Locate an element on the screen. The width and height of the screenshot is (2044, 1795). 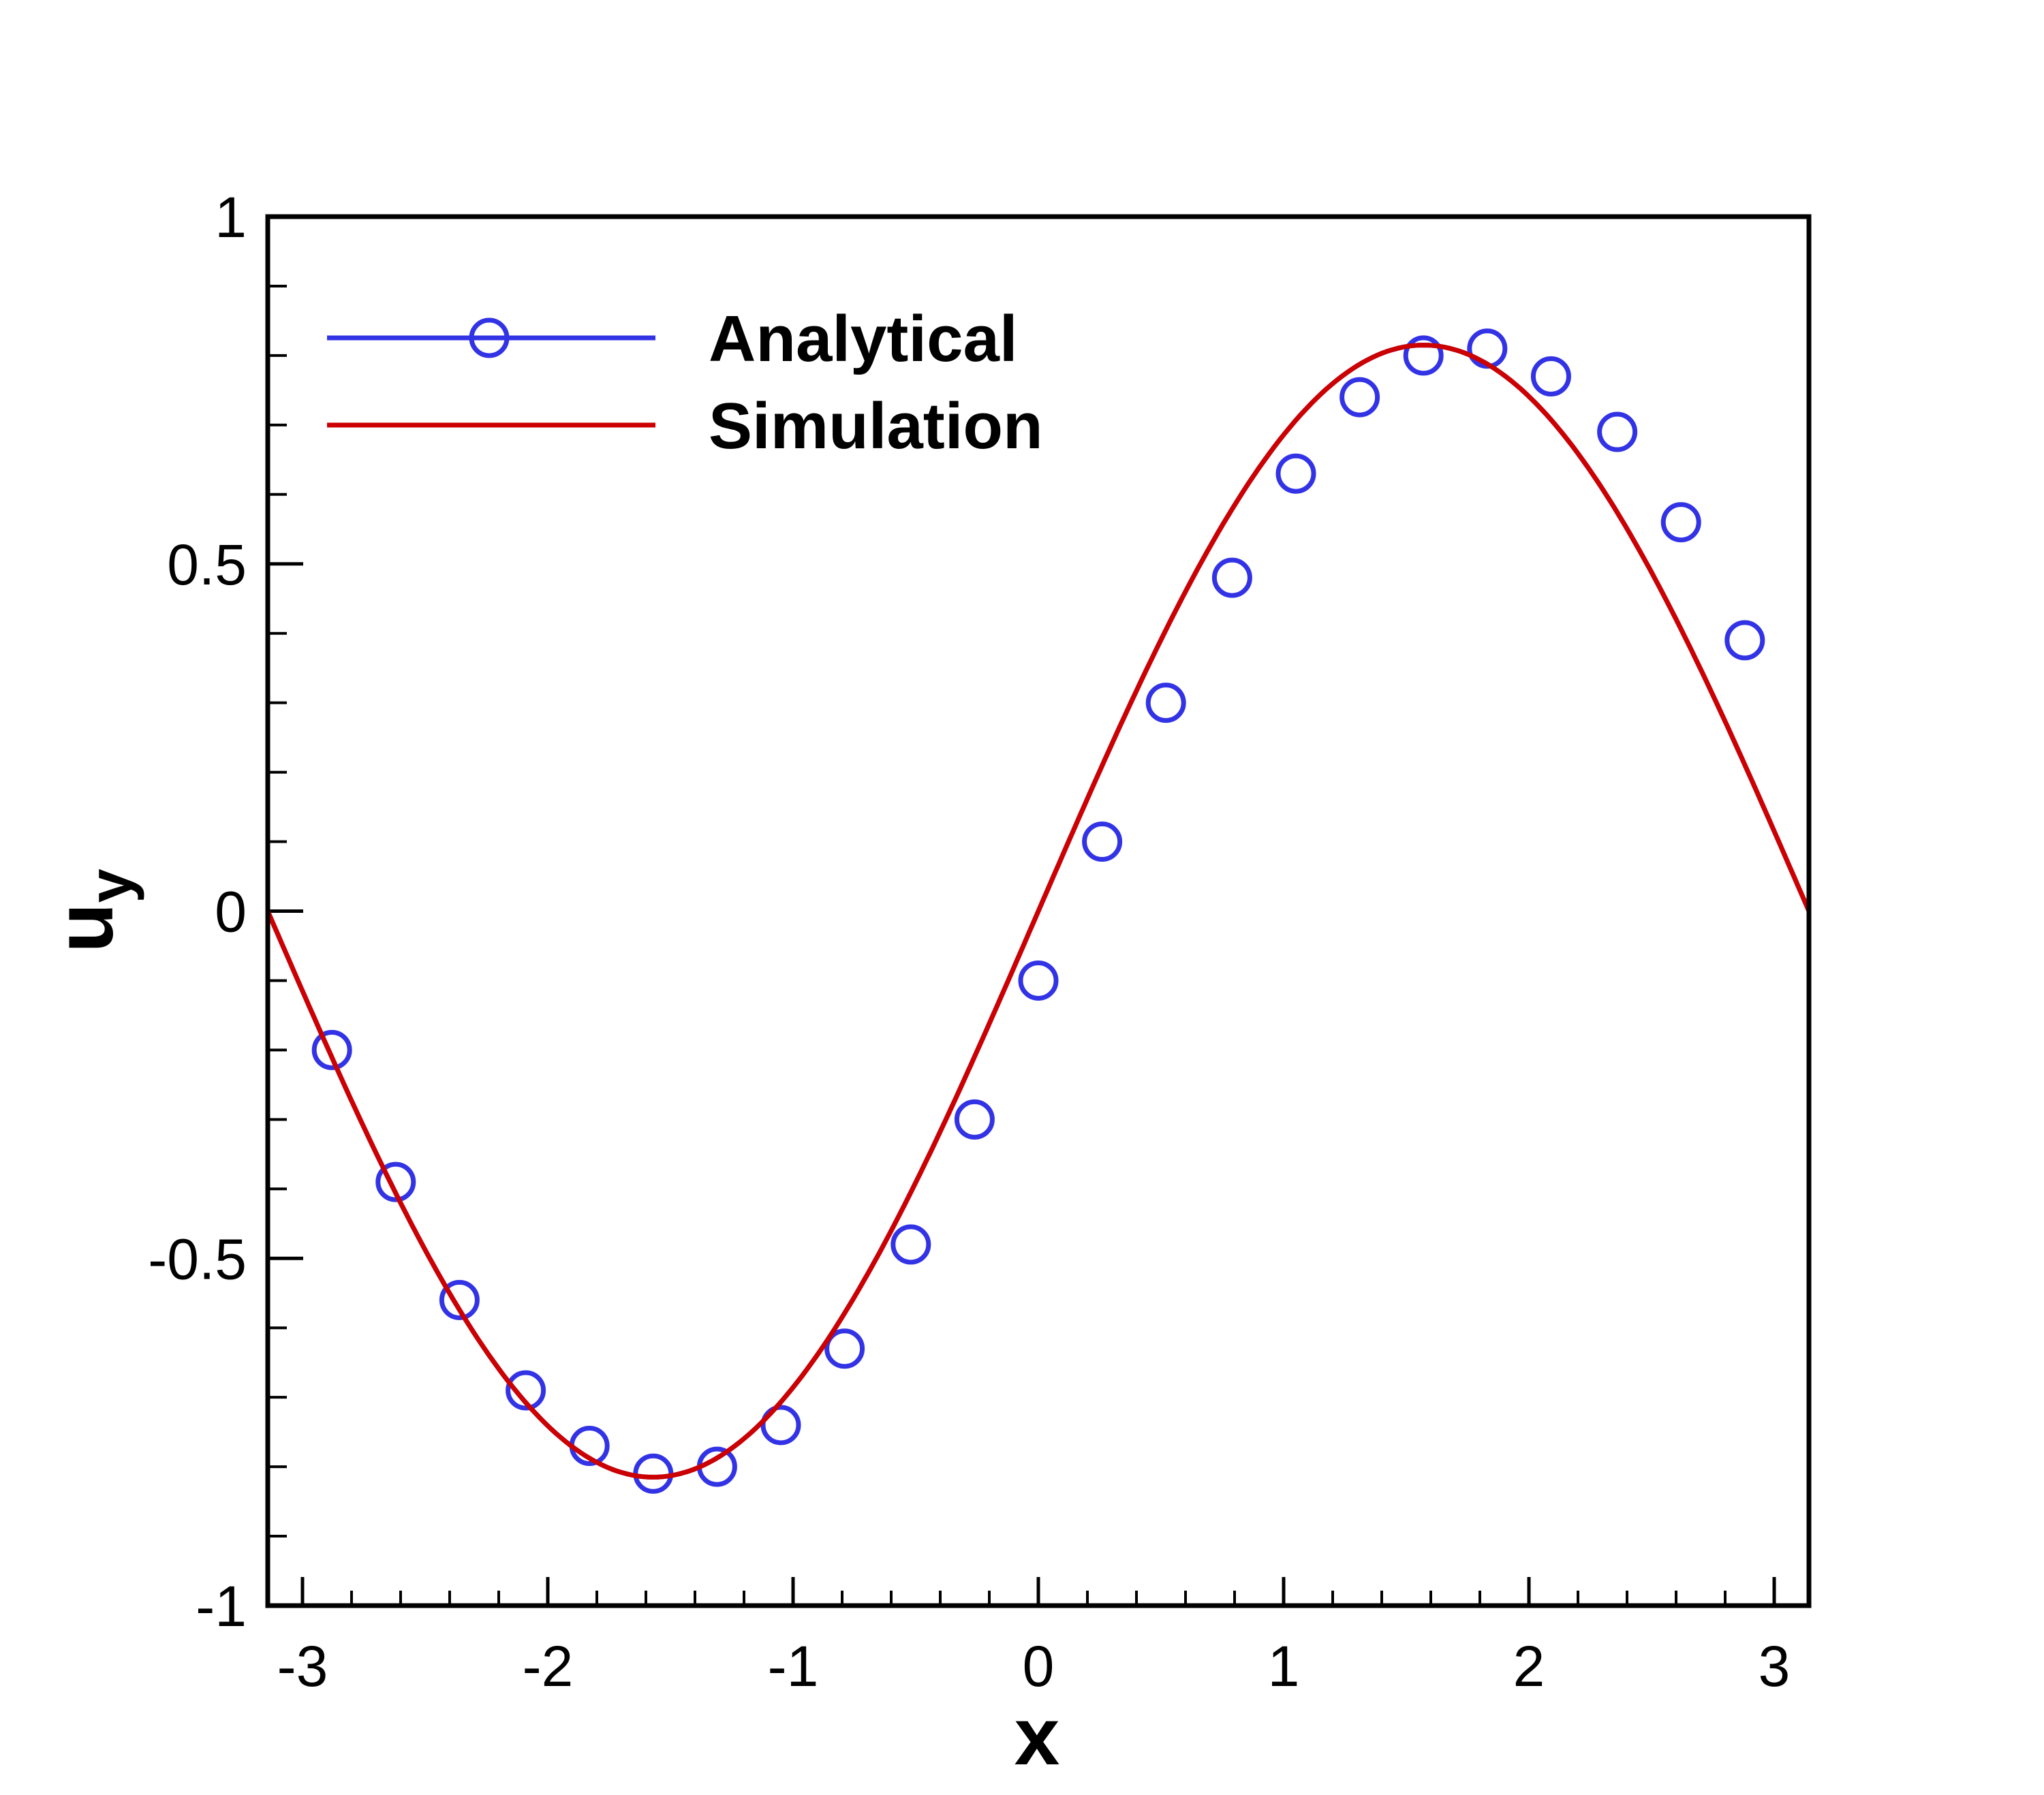
x-tick-label: 1 is located at coordinates (1284, 1666).